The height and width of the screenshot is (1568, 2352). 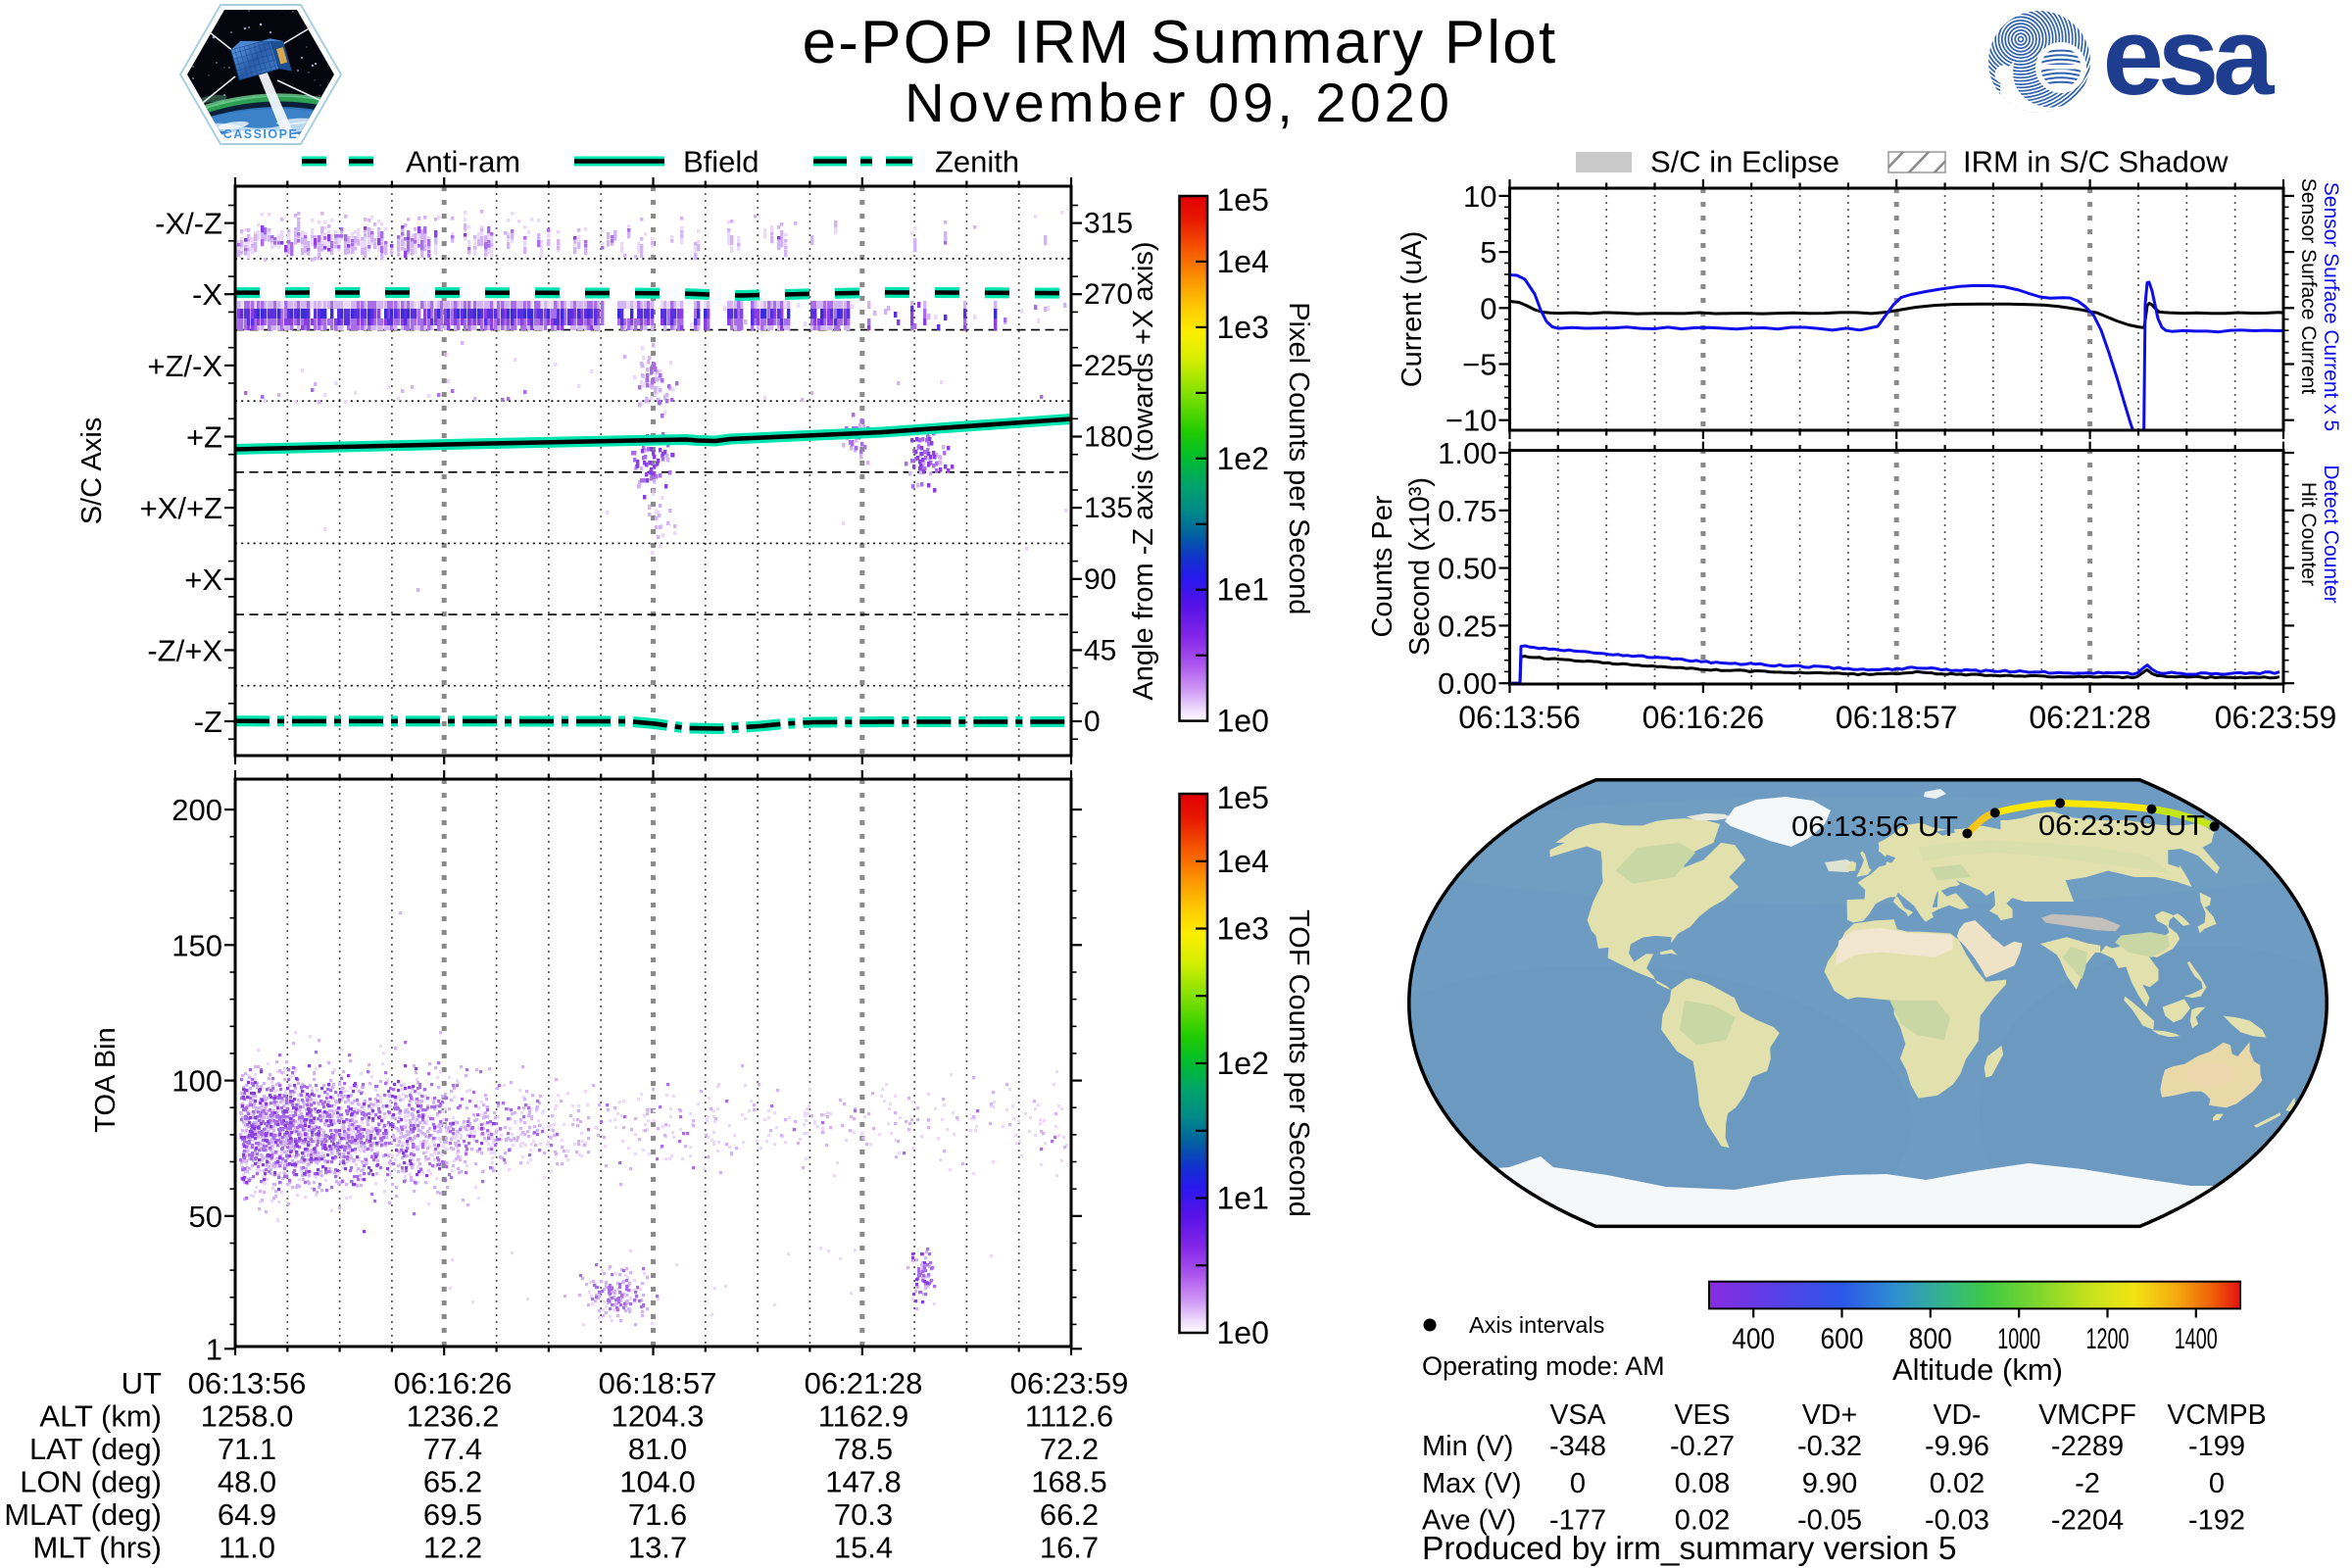 I want to click on svg-text: 180, so click(x=1108, y=437).